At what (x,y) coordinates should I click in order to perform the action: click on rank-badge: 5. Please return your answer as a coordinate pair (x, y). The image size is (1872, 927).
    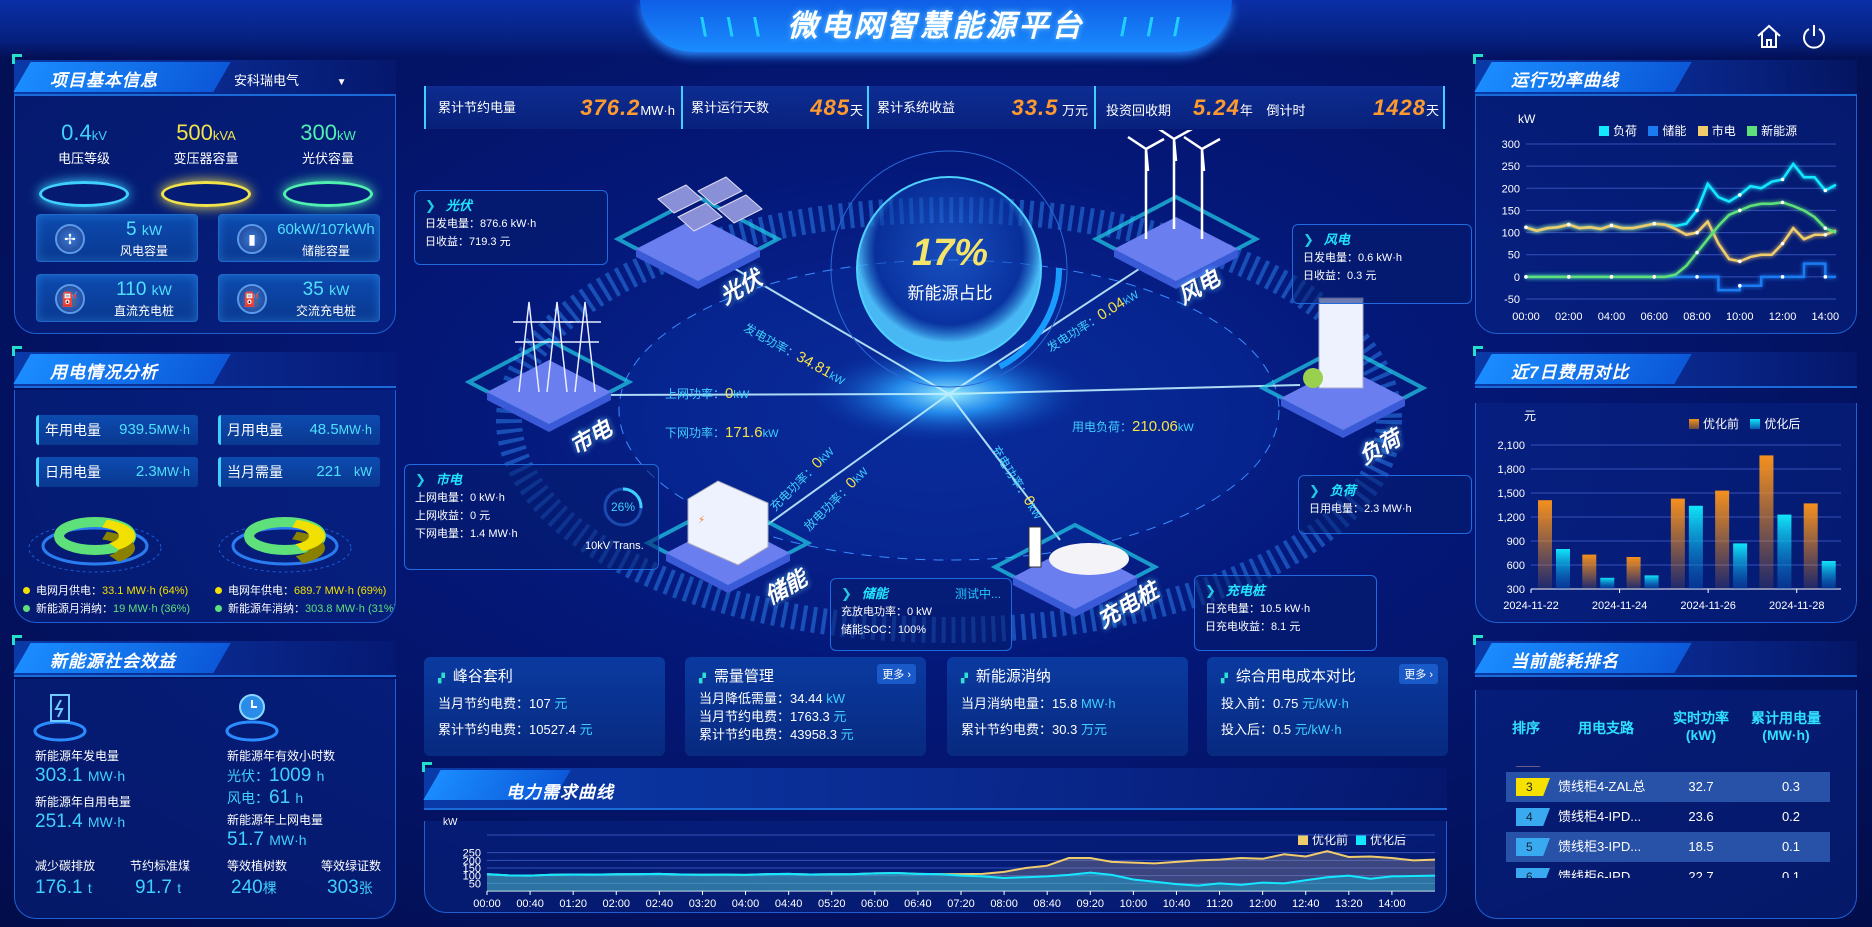
    Looking at the image, I should click on (1533, 847).